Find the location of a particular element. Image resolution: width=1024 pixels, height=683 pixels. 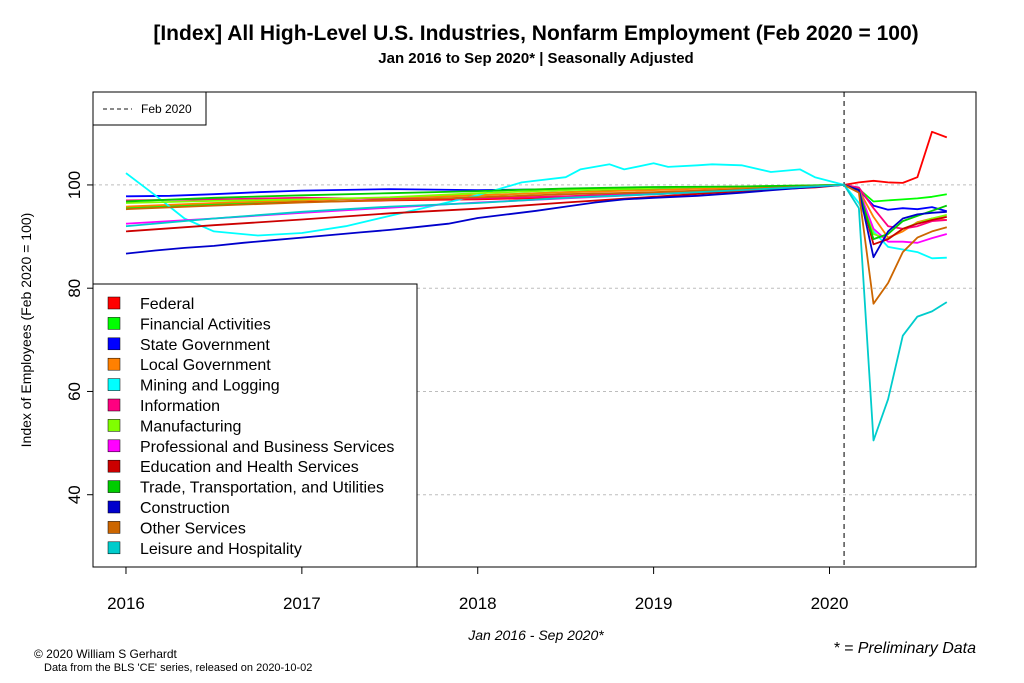

legend-label: Other Services is located at coordinates (193, 528).